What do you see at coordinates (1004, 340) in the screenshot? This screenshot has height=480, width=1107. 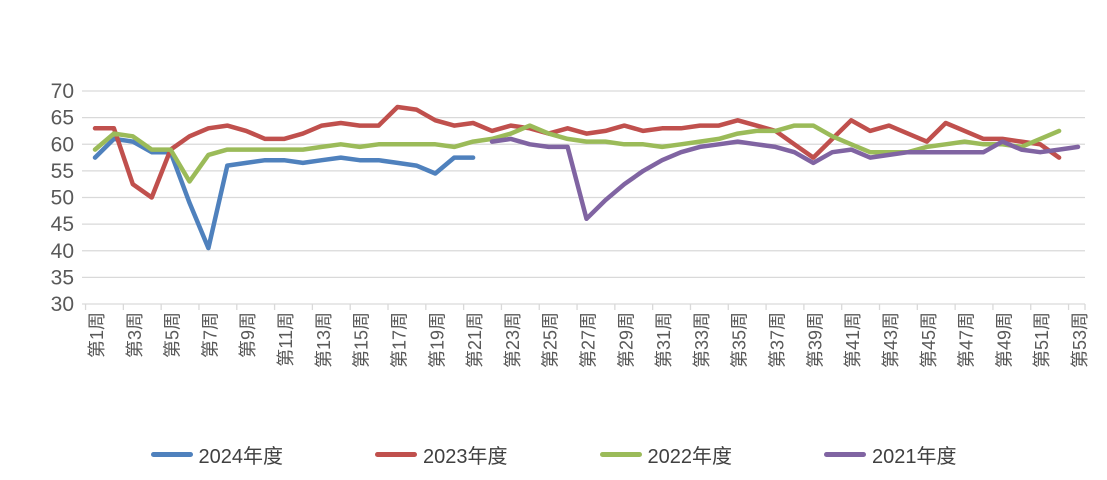 I see `x-axis-label: 第49周` at bounding box center [1004, 340].